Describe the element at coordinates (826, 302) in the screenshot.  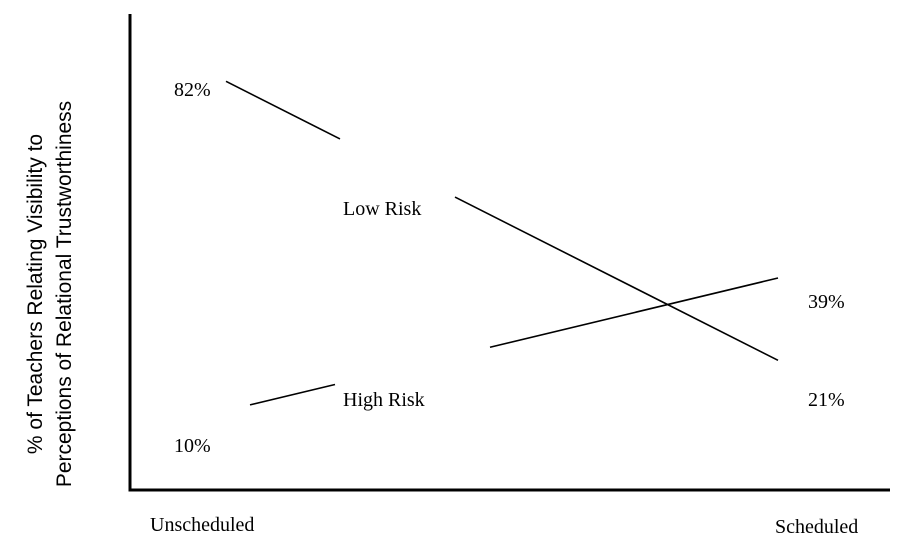
I see `data-label-high-risk-scheduled: 39%` at that location.